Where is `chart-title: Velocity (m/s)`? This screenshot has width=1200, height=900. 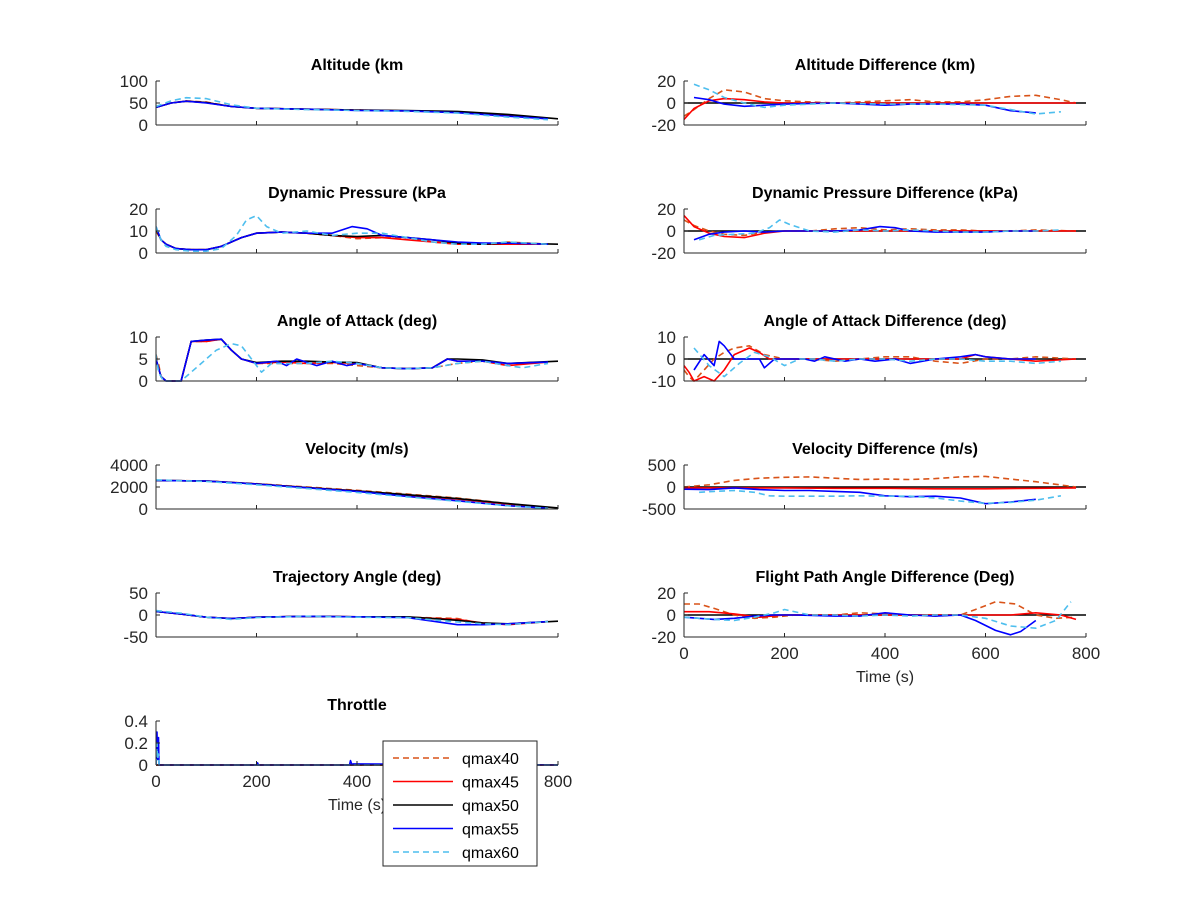 chart-title: Velocity (m/s) is located at coordinates (356, 449).